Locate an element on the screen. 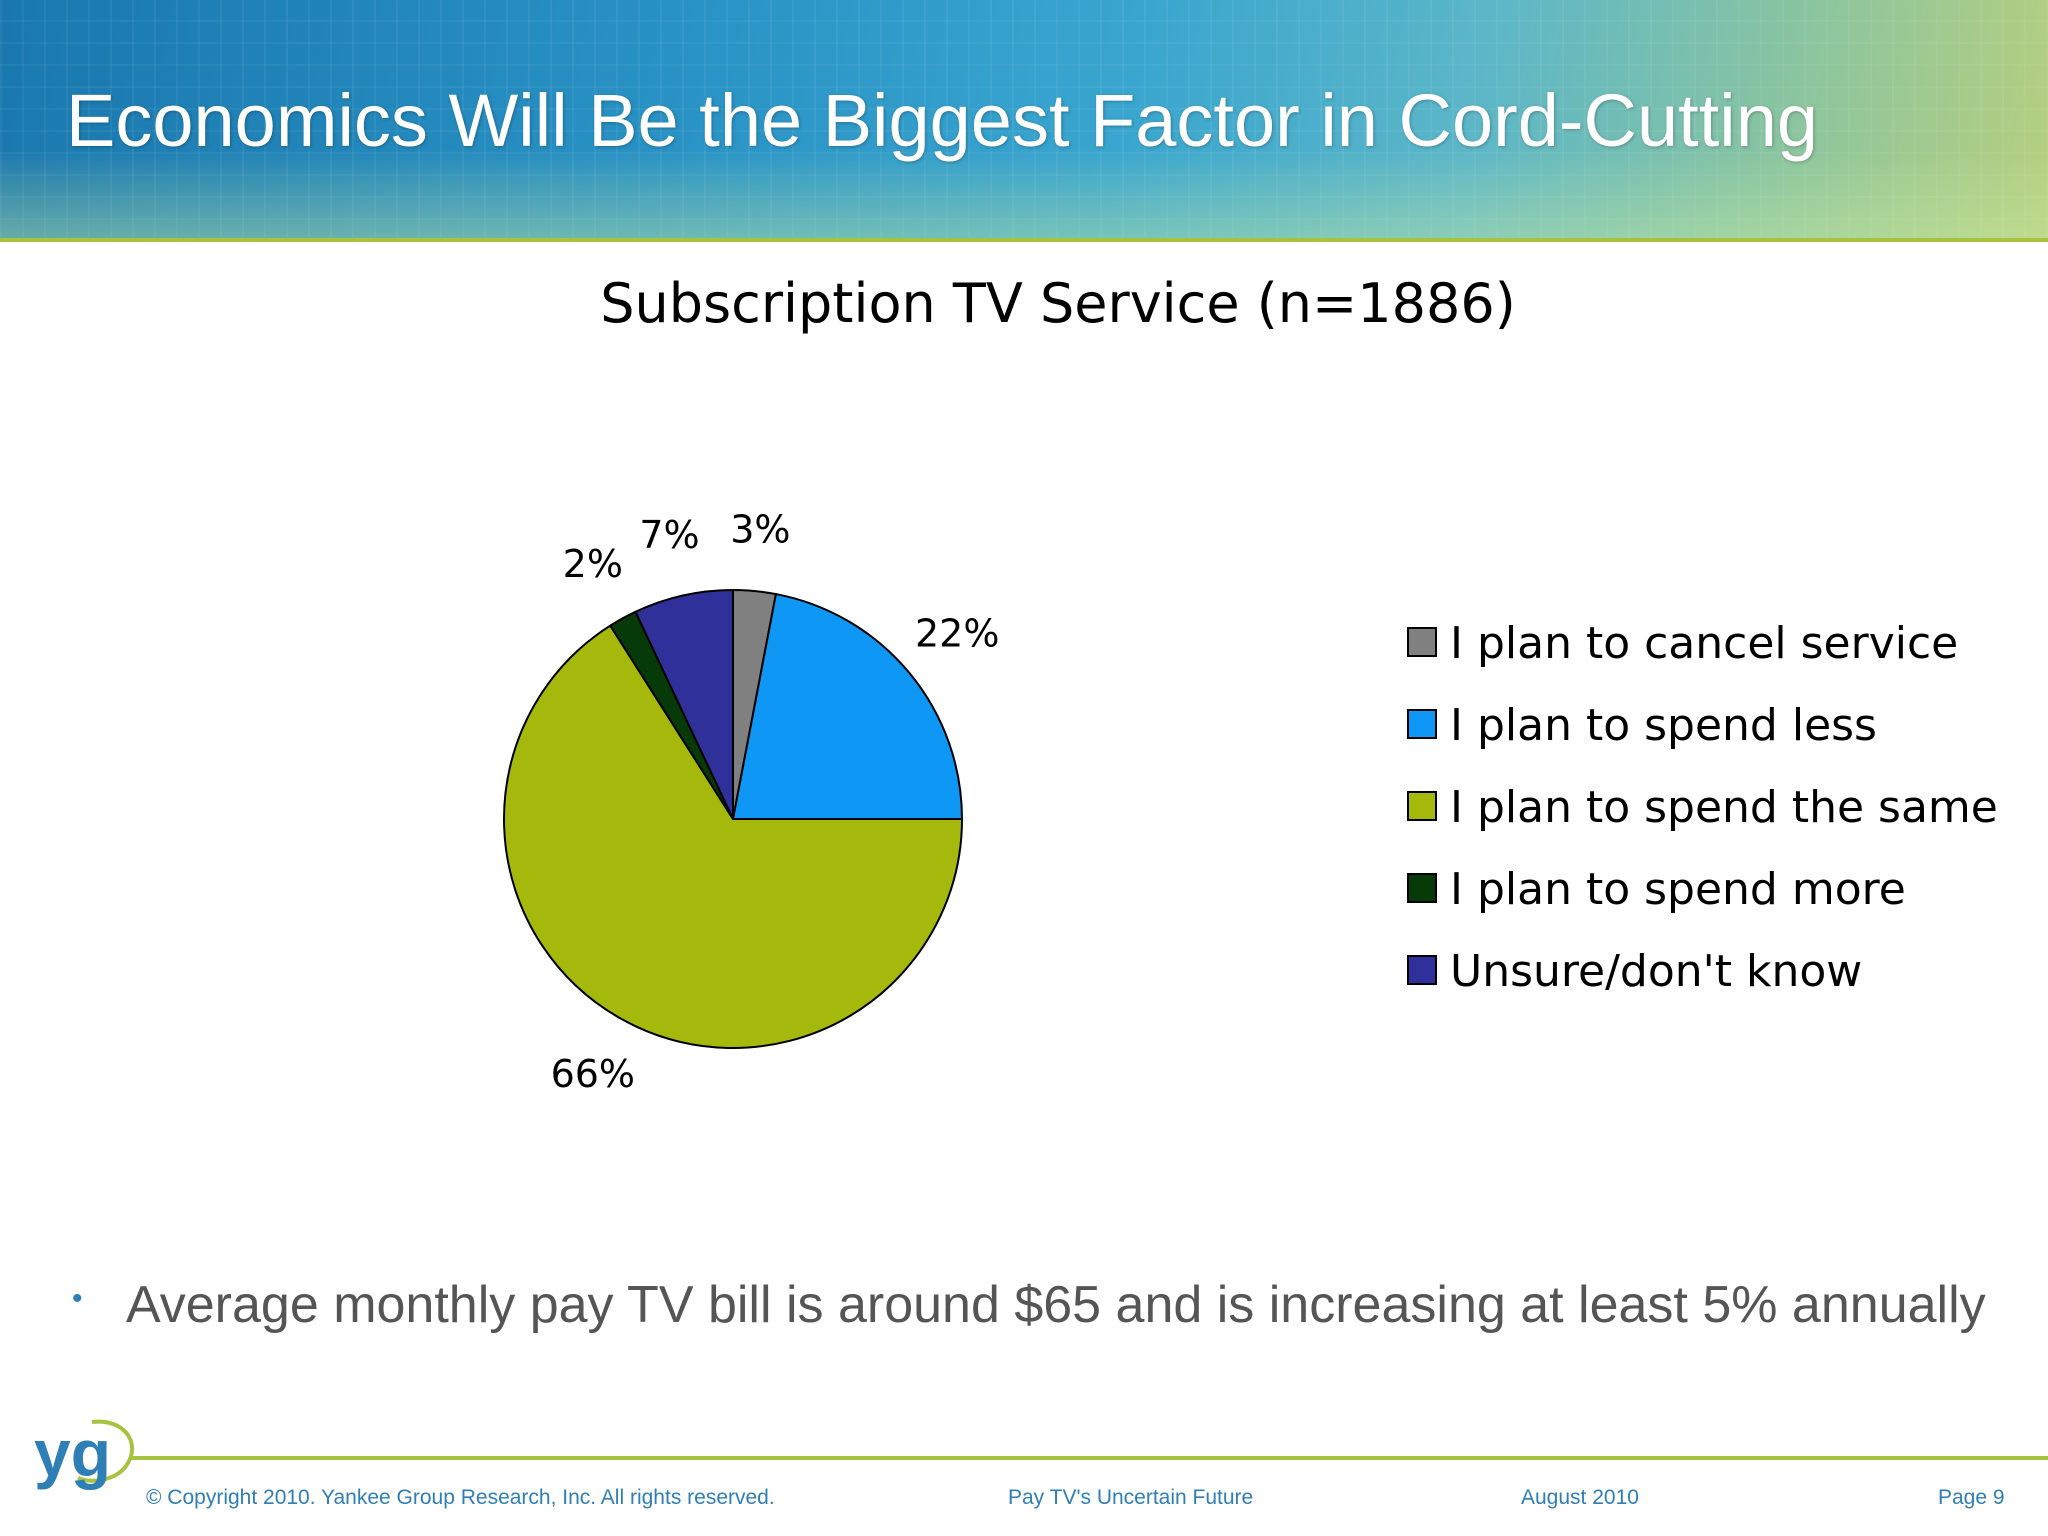 The width and height of the screenshot is (2048, 1536). footer-page-number: Page 9 is located at coordinates (1971, 1497).